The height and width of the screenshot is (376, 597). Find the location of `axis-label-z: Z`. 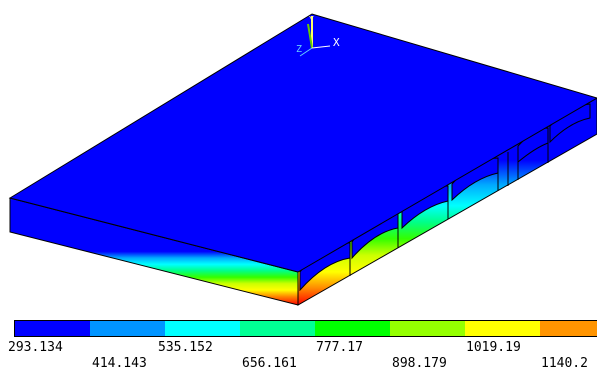

axis-label-z: Z is located at coordinates (299, 49).